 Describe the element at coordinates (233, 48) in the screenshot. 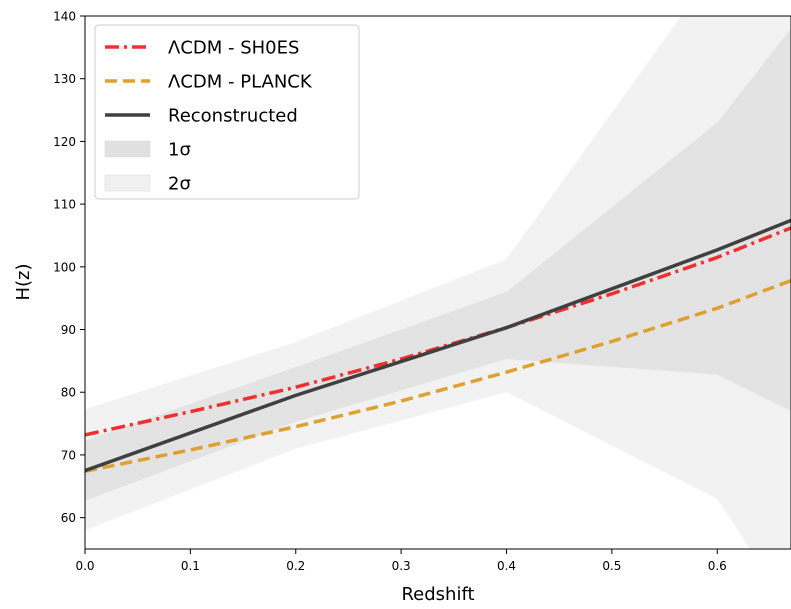

I see `legend-label: ΛCDM - SH0ES` at that location.